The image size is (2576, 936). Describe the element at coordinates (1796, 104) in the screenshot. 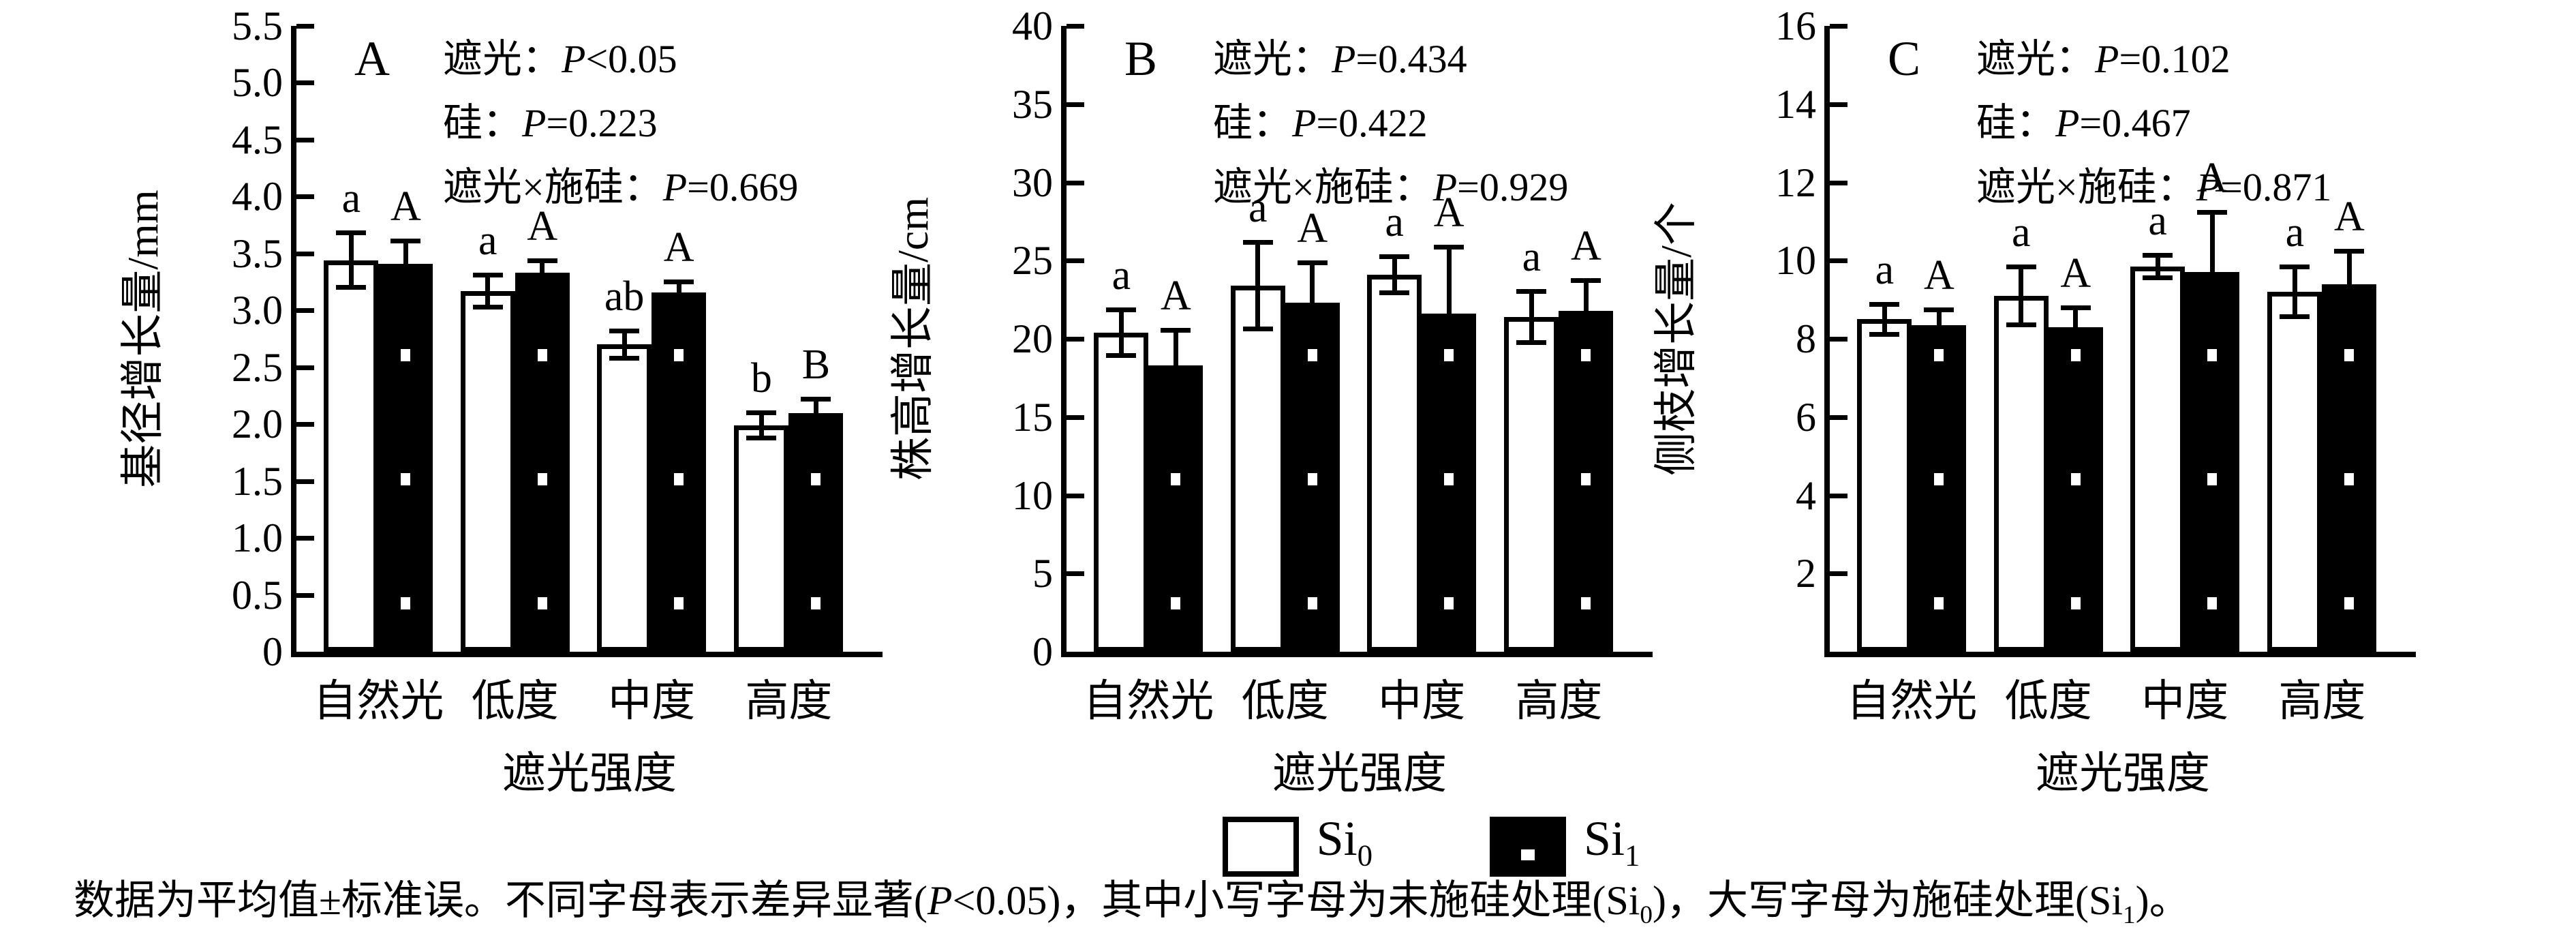

I see `y-tick-label: 14` at that location.